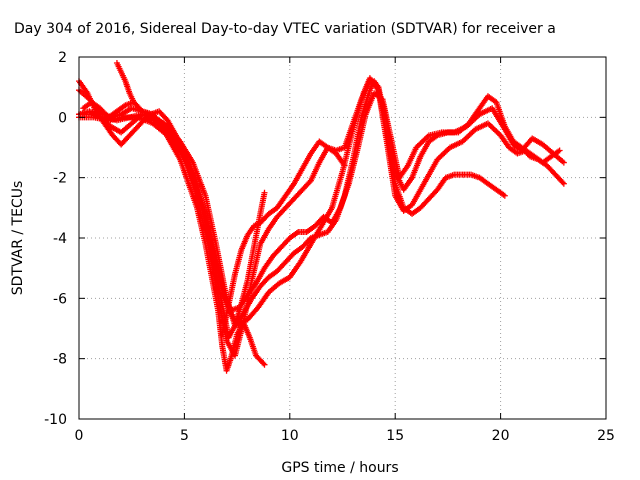 The height and width of the screenshot is (480, 640). I want to click on y-tick-label: -4, so click(60, 239).